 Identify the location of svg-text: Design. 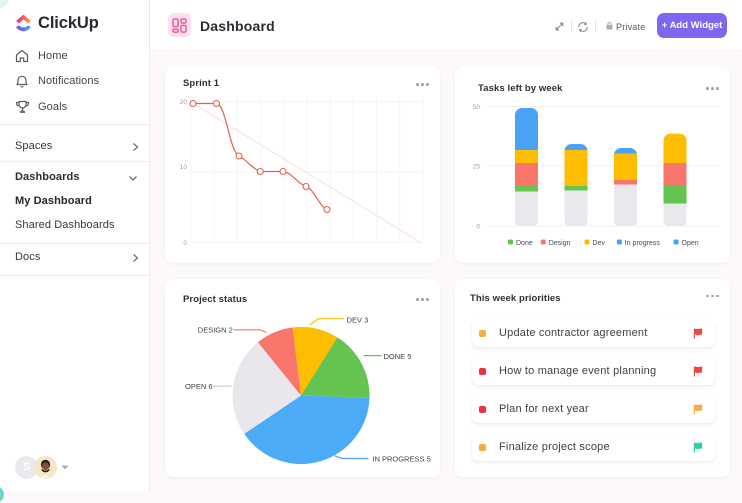
(560, 243).